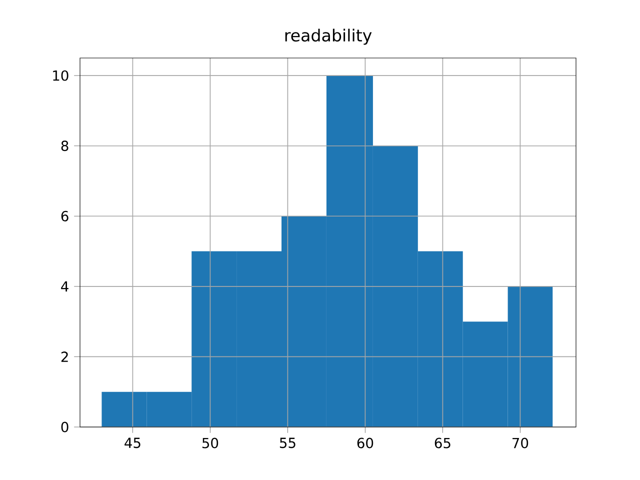  Describe the element at coordinates (132, 443) in the screenshot. I see `x-tick-label: 45` at that location.